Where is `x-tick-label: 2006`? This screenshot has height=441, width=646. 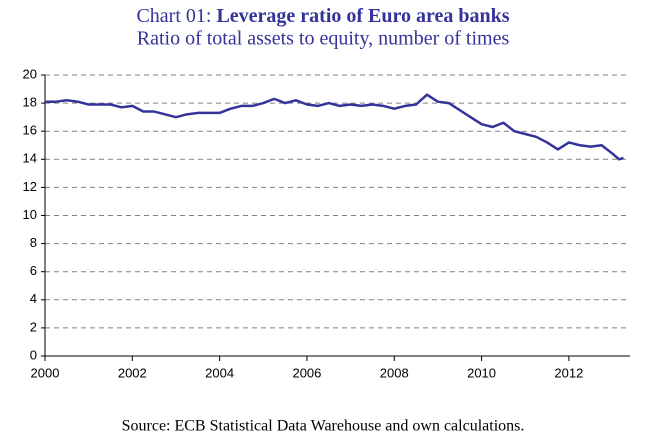
x-tick-label: 2006 is located at coordinates (306, 372).